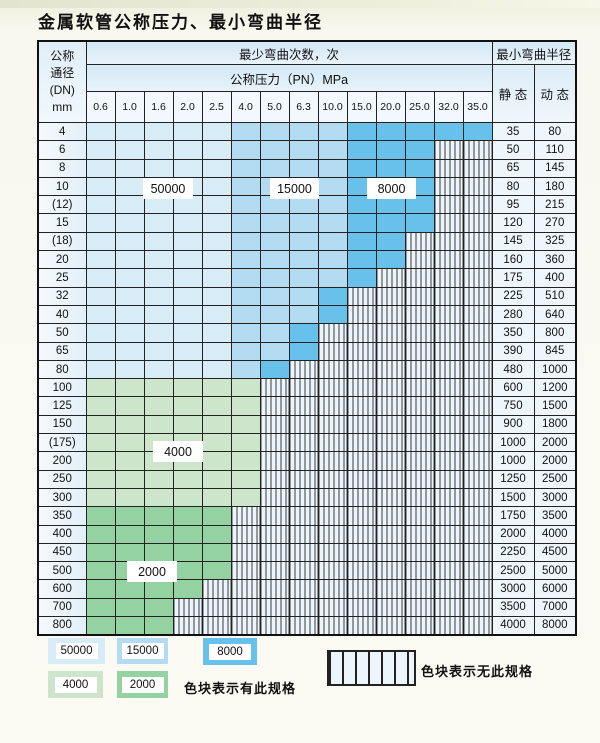 The width and height of the screenshot is (600, 743). I want to click on static-radius-cell: 1000, so click(513, 461).